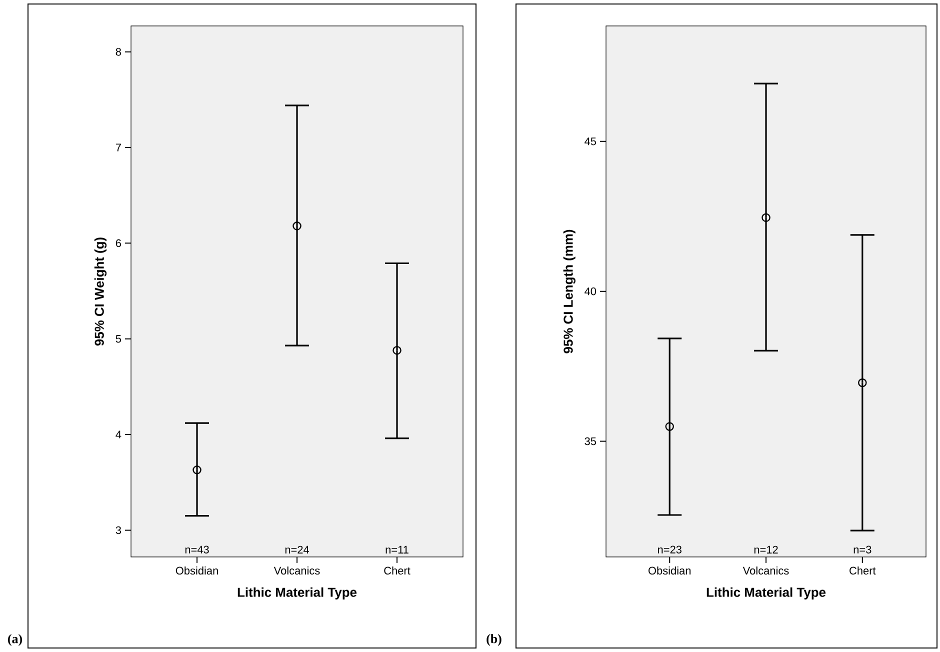 This screenshot has height=652, width=940. What do you see at coordinates (297, 550) in the screenshot?
I see `annotation: n=24` at bounding box center [297, 550].